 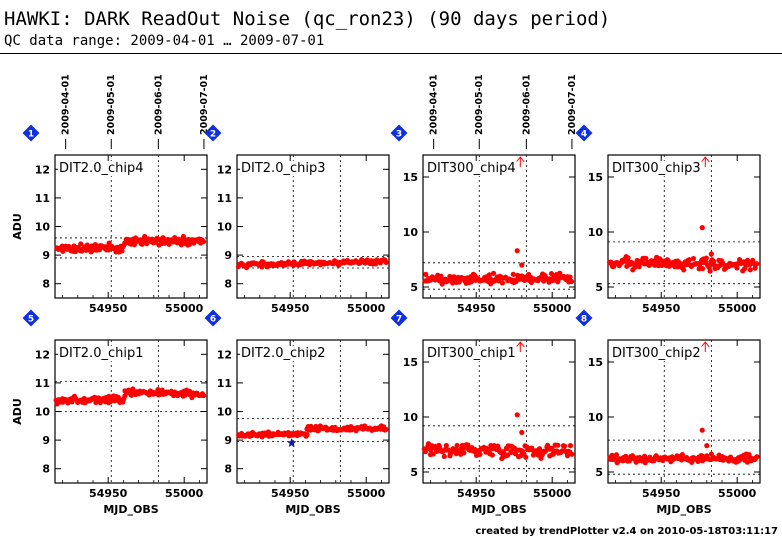 What do you see at coordinates (297, 219) in the screenshot?
I see `chart-panel-2: 2 54950 55000 8 9 10 11 12 DIT2.0_chip3` at bounding box center [297, 219].